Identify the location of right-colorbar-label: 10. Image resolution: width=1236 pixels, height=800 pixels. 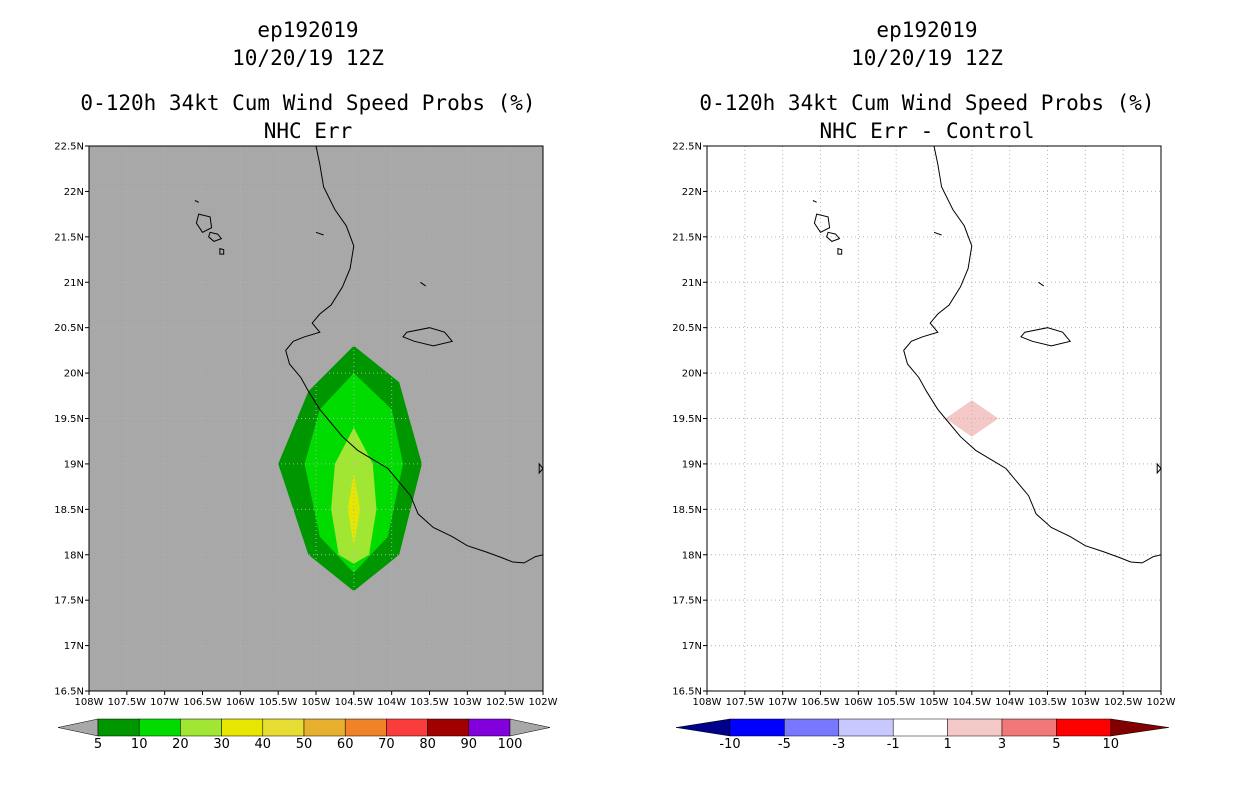
(1111, 744).